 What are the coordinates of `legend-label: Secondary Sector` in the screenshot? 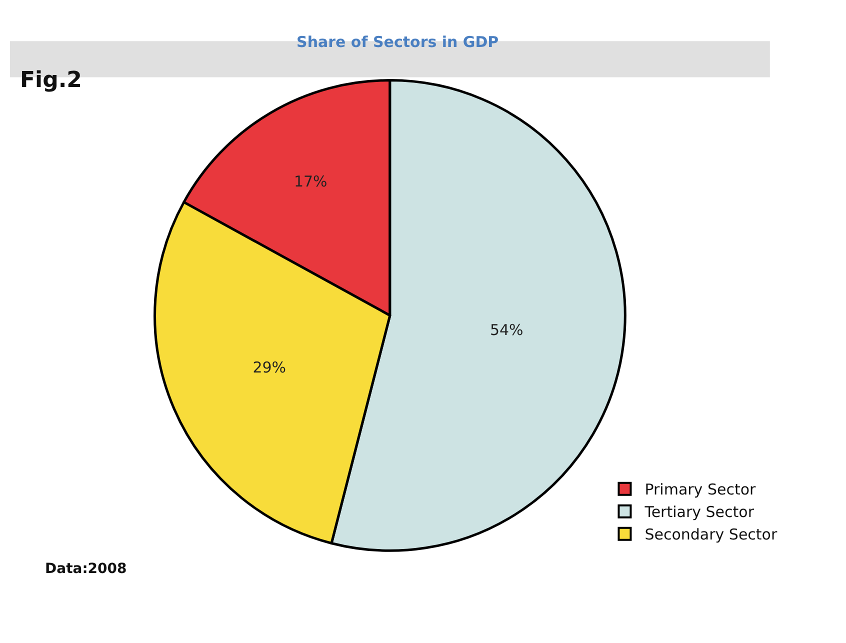 It's located at (711, 535).